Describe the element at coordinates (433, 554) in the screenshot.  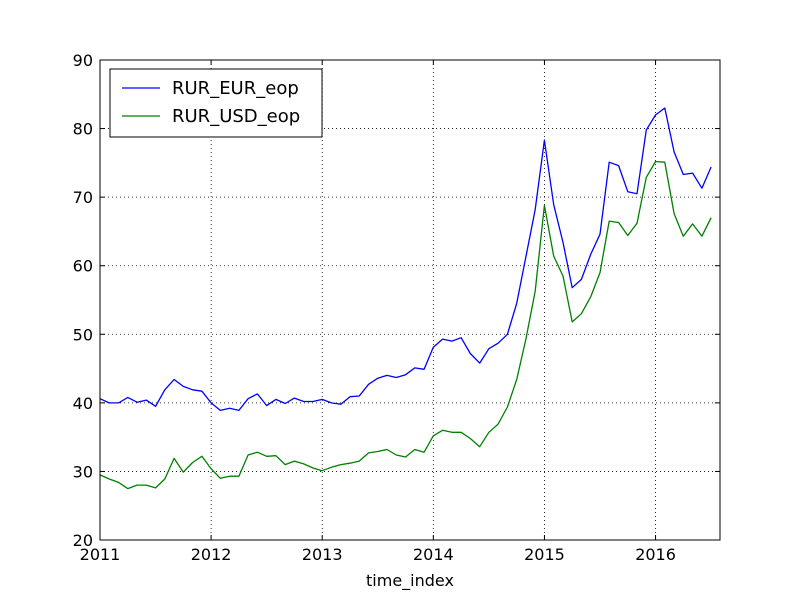
I see `x-tick-label: 2014` at that location.